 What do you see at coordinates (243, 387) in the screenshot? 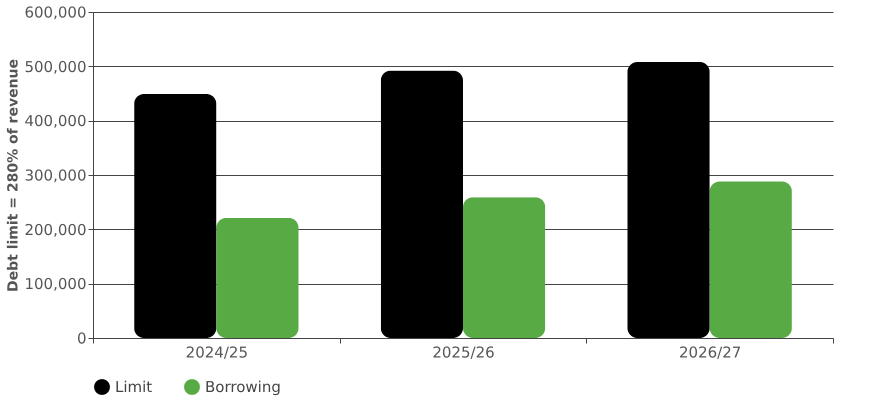
I see `legend-label: Borrowing` at bounding box center [243, 387].